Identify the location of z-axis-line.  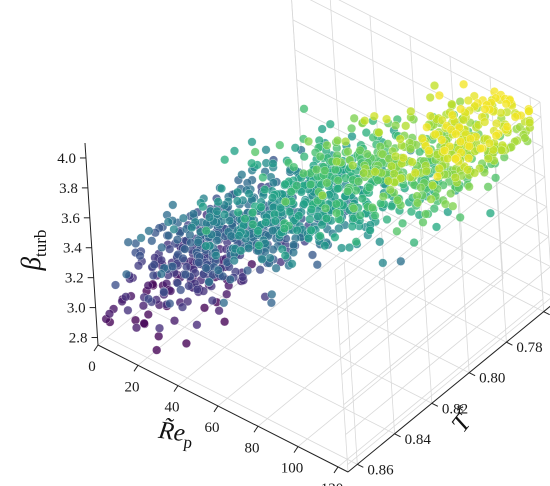
(91, 244).